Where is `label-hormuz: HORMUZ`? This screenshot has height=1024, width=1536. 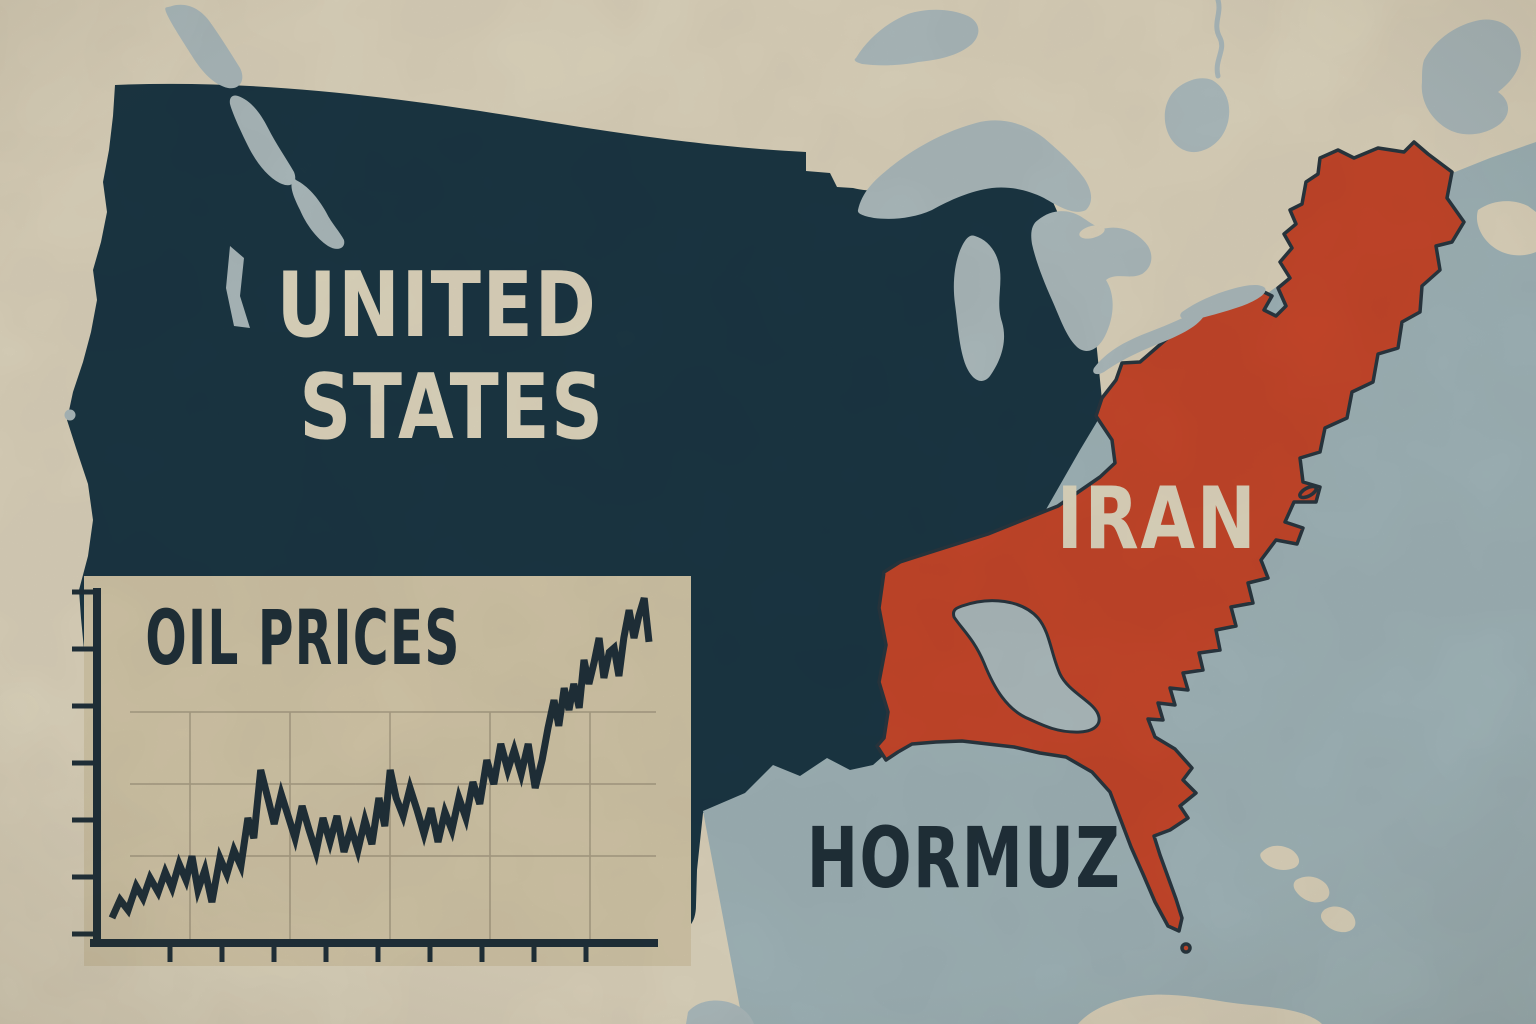
label-hormuz: HORMUZ is located at coordinates (964, 858).